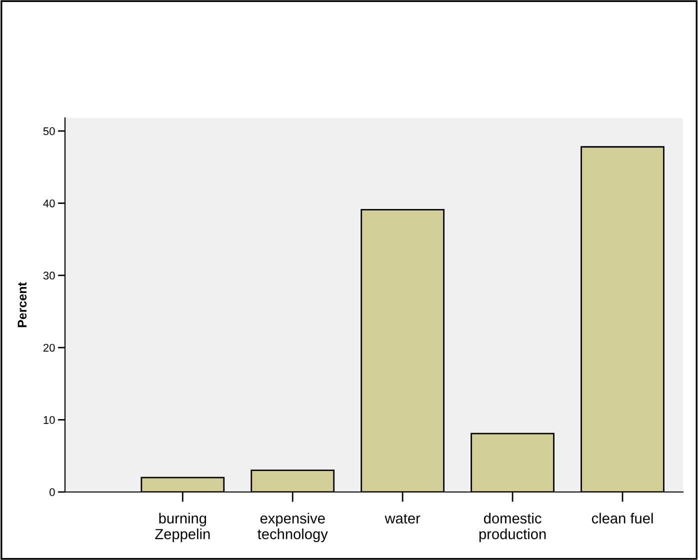  Describe the element at coordinates (49, 276) in the screenshot. I see `y-tick-label: 30` at that location.